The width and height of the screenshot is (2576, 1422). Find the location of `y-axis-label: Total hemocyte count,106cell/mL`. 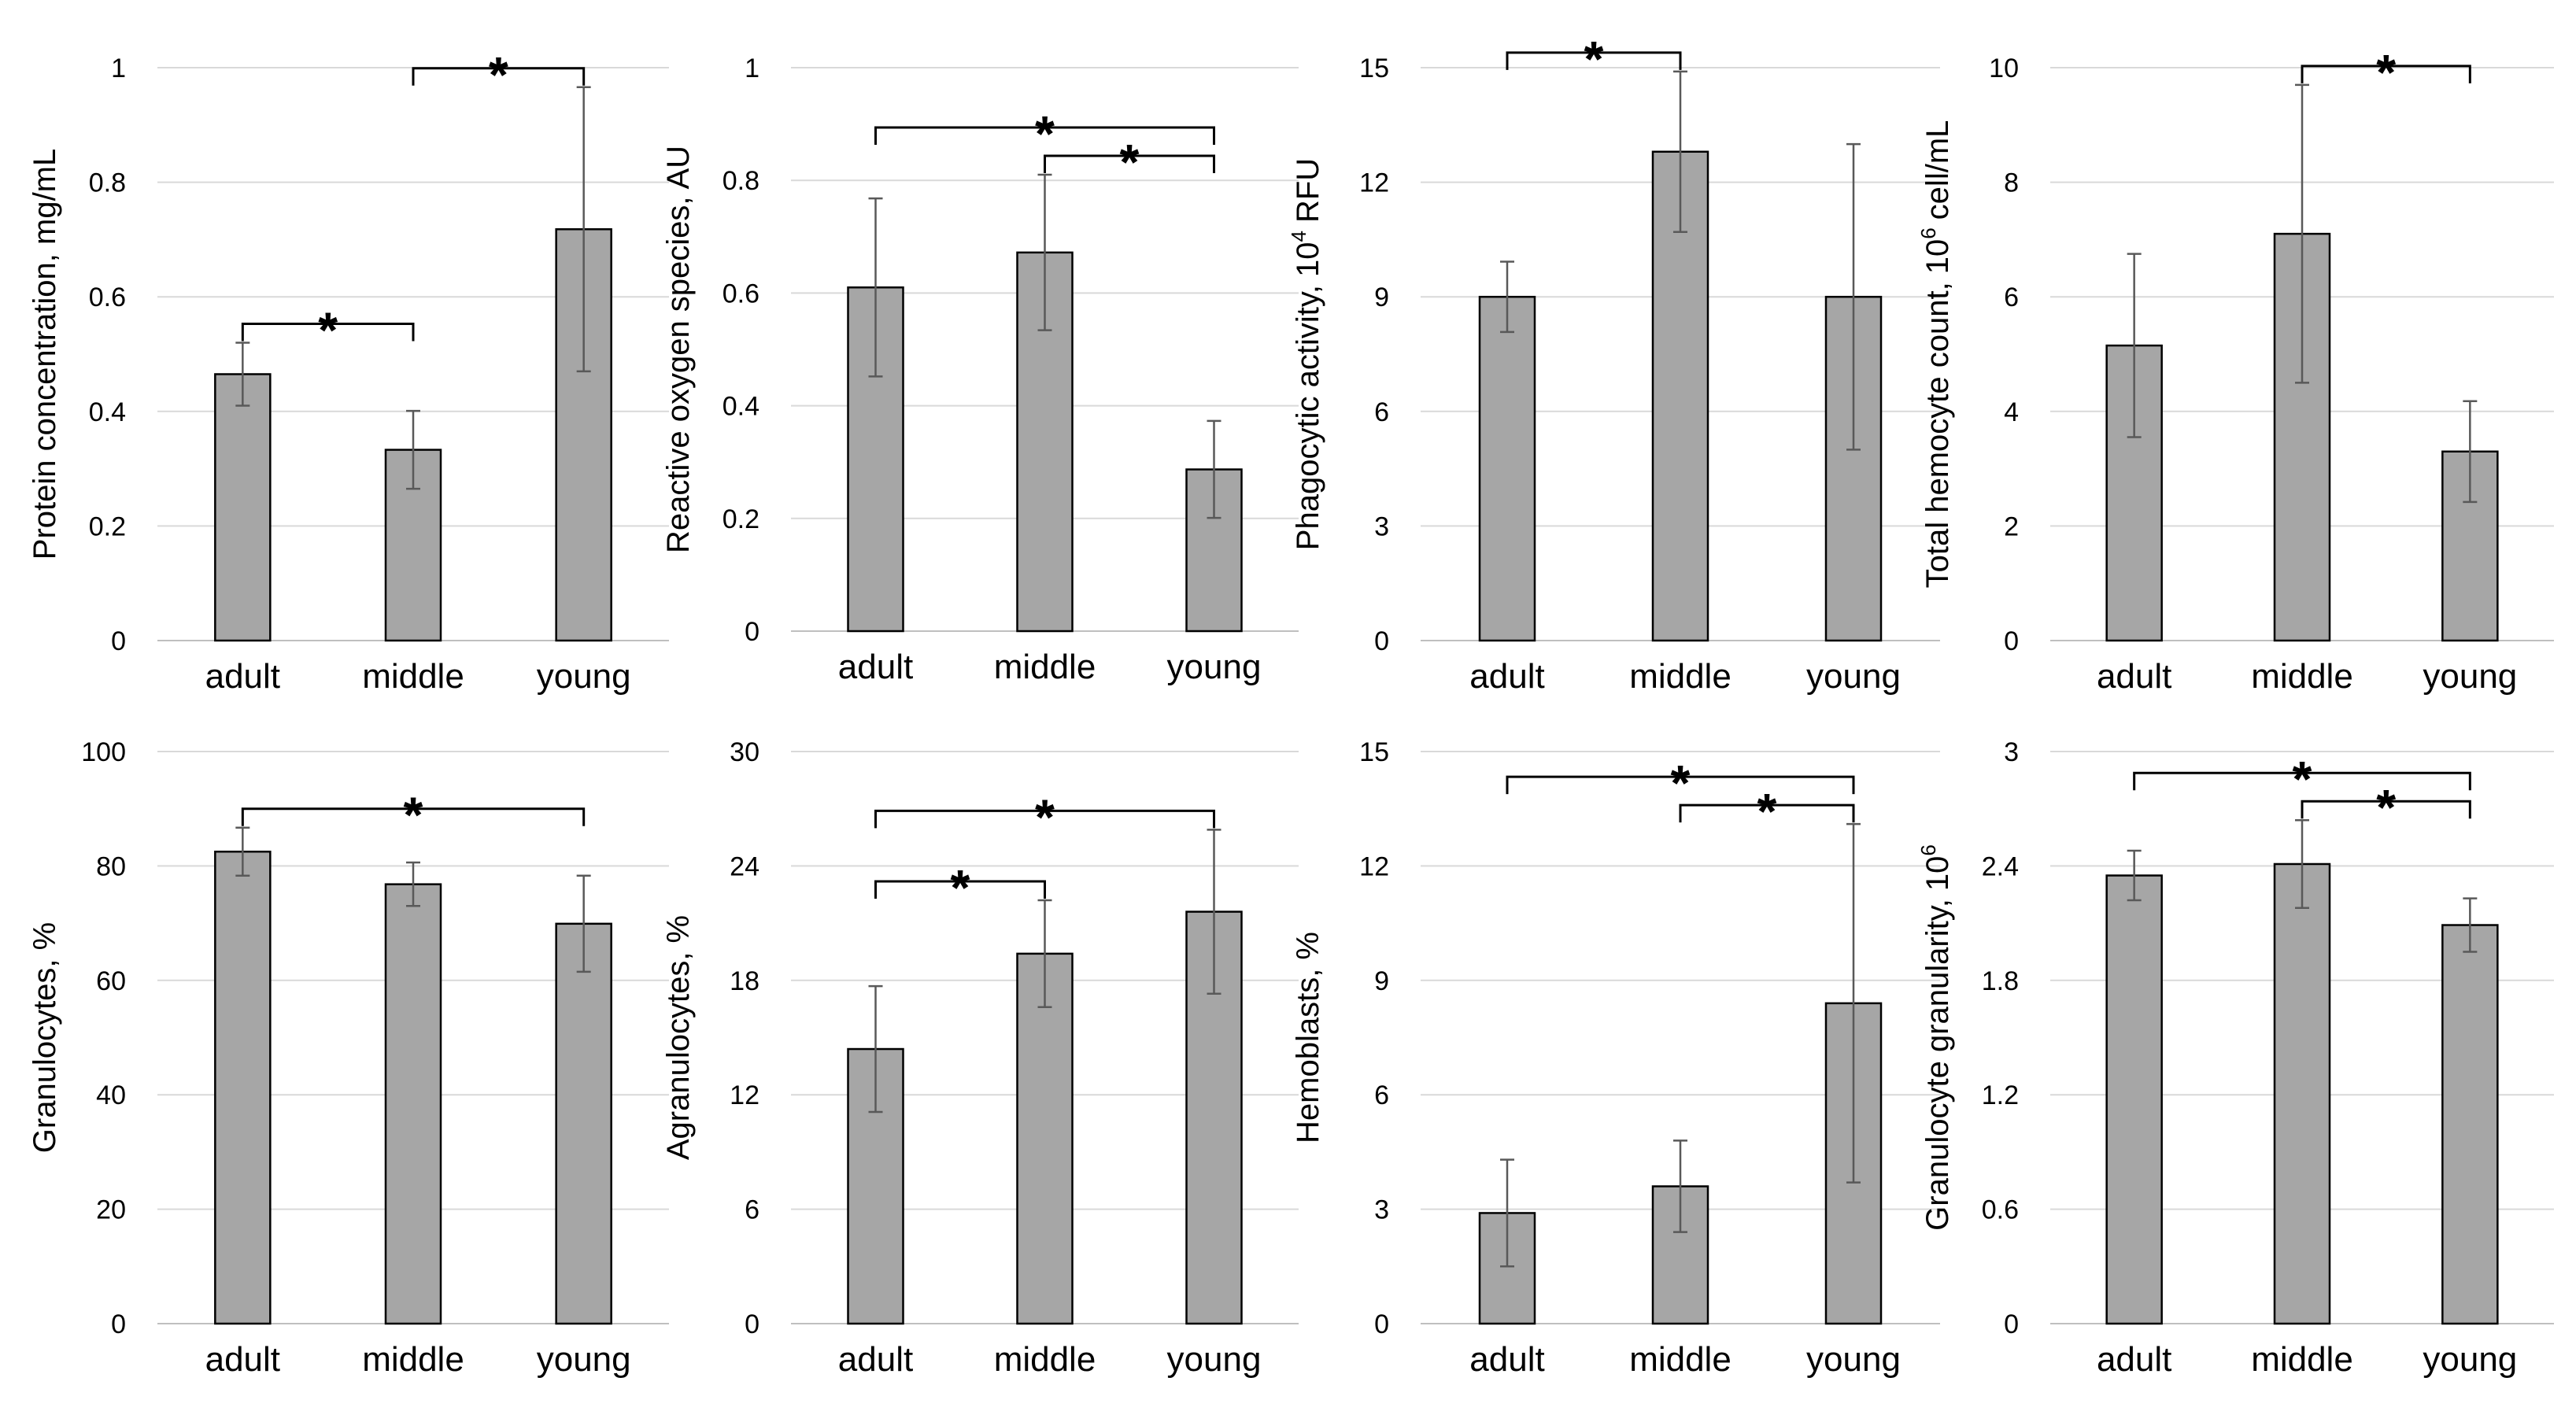

y-axis-label: Total hemocyte count,106cell/mL is located at coordinates (1935, 354).